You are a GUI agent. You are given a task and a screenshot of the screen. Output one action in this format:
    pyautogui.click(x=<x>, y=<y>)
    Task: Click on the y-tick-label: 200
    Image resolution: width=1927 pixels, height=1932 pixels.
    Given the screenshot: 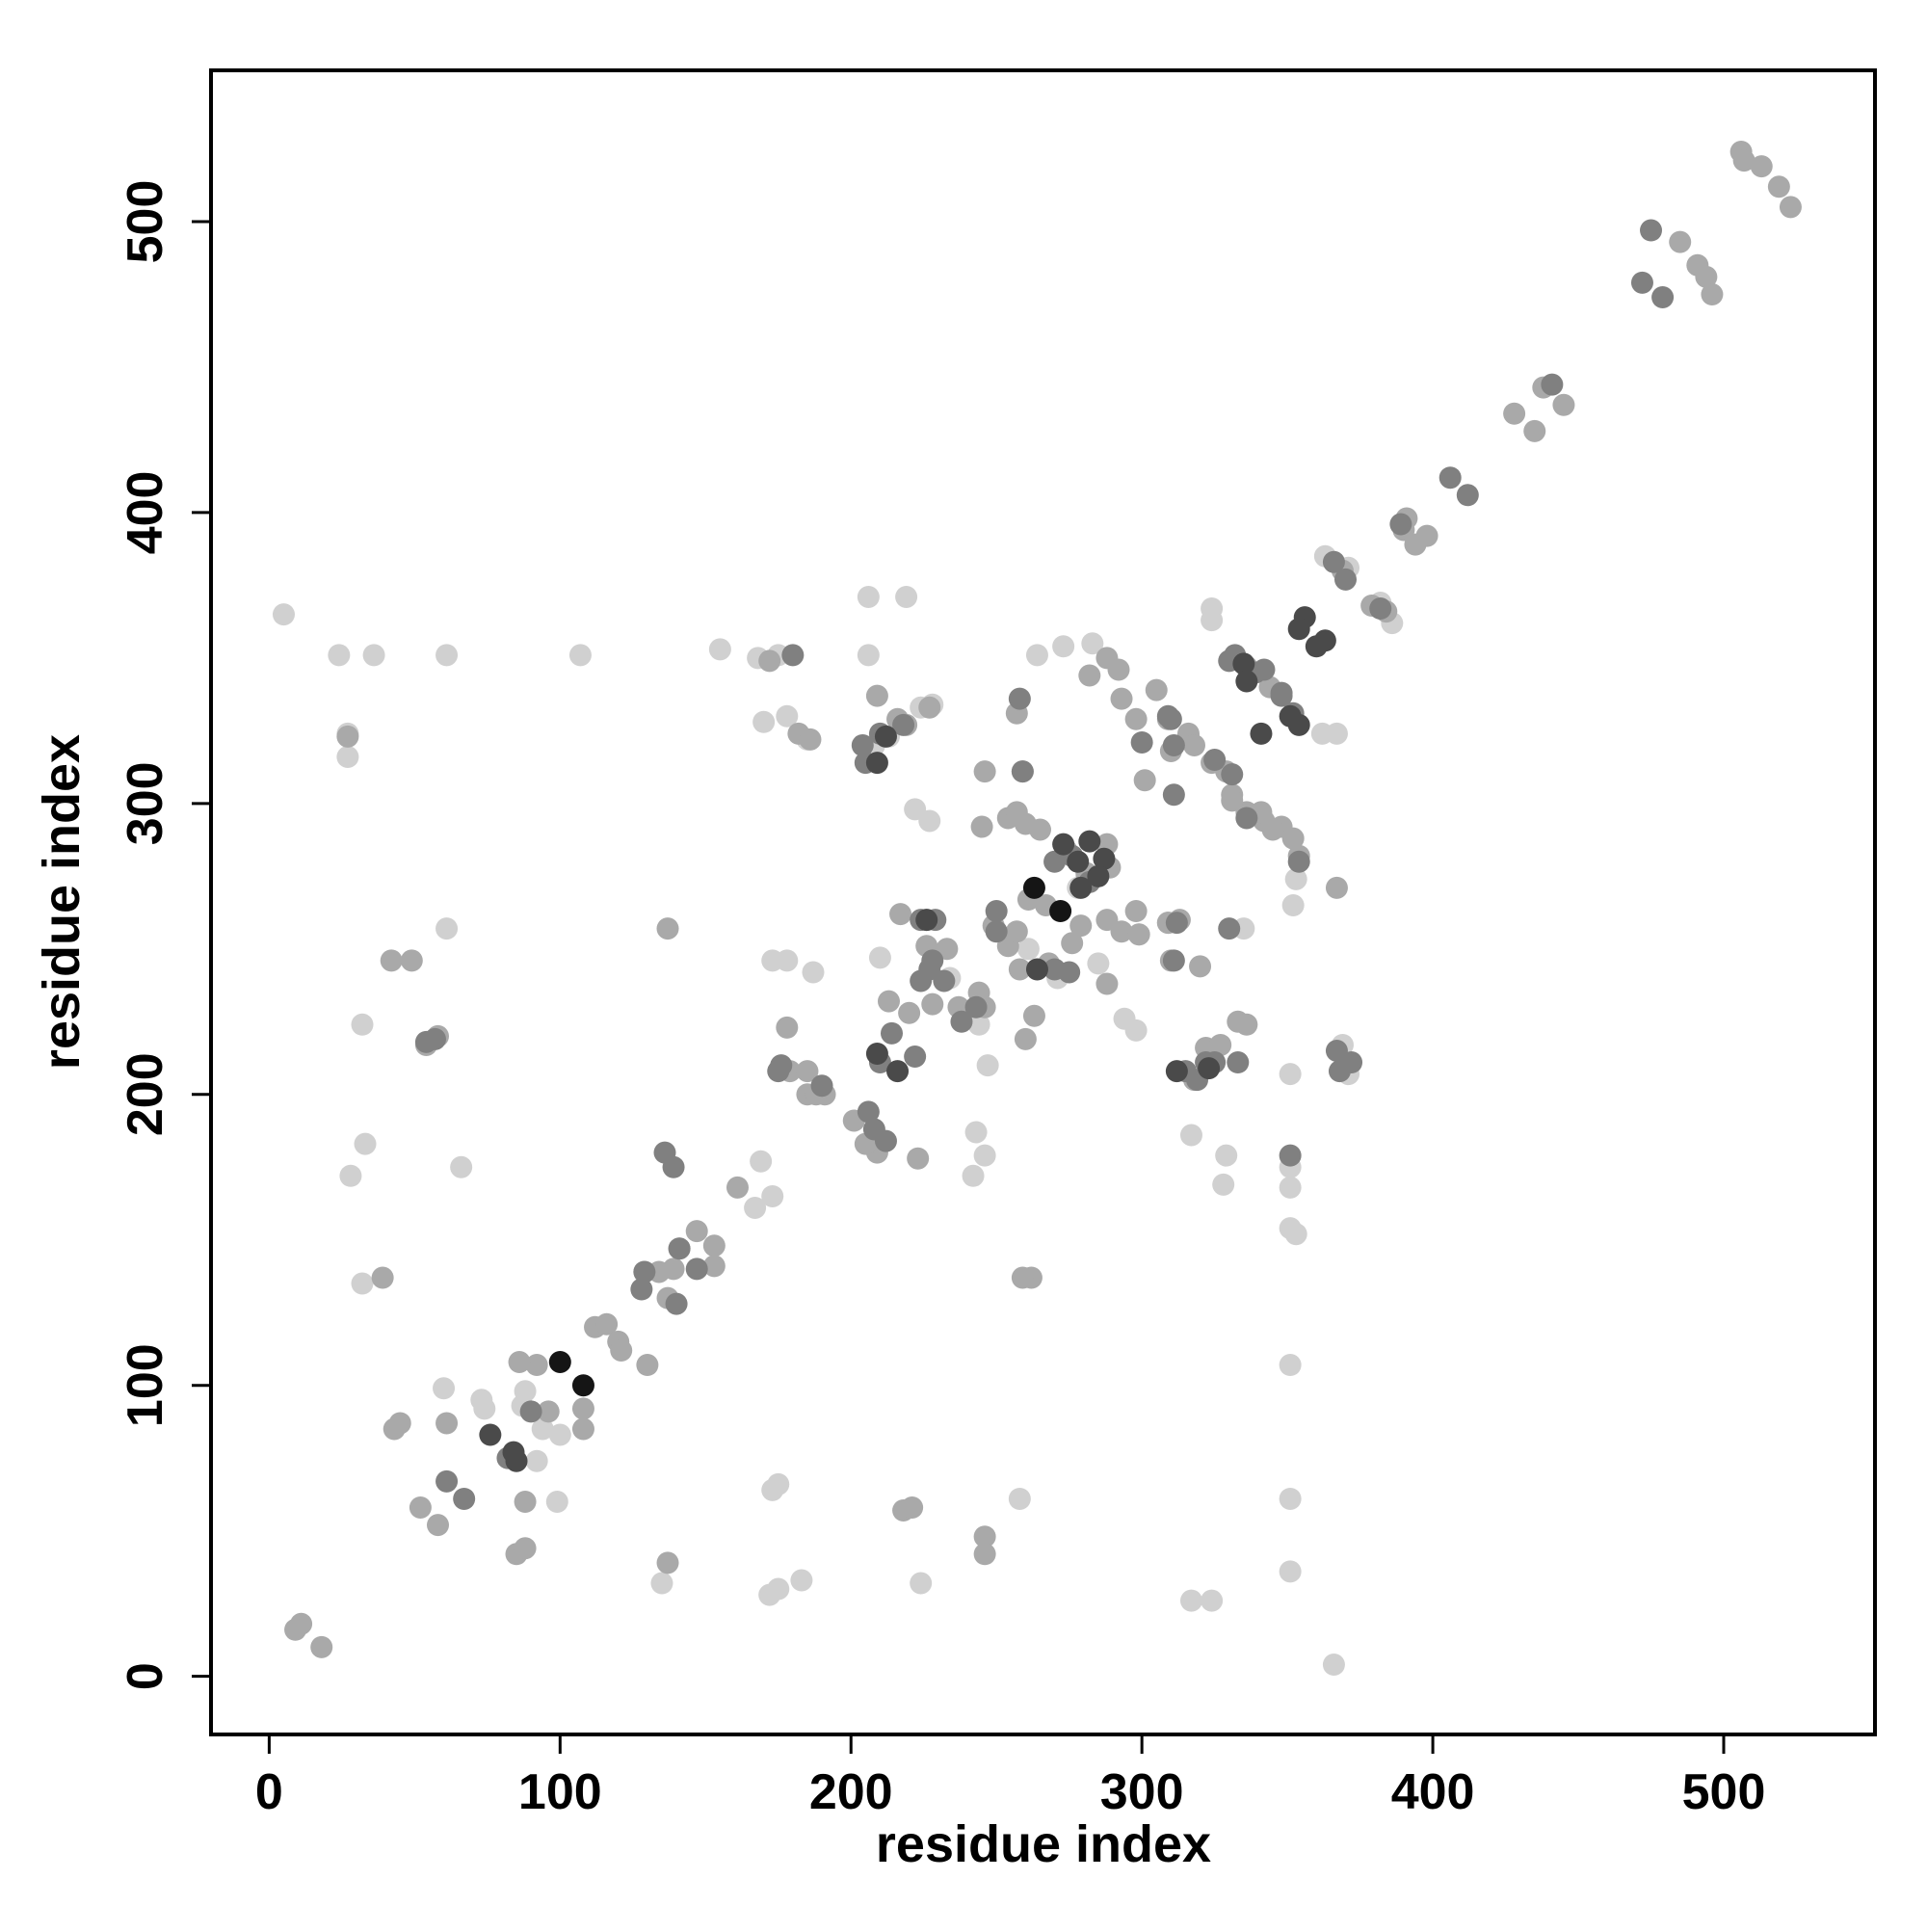 What is the action you would take?
    pyautogui.click(x=145, y=1094)
    